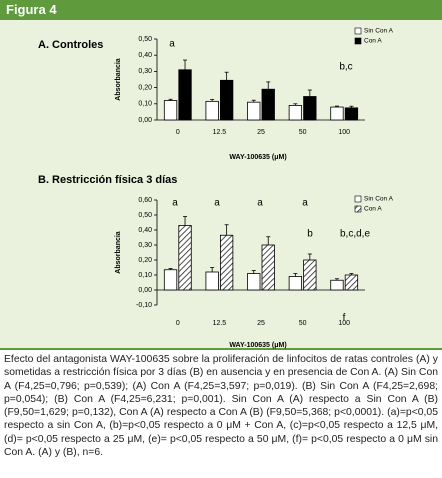  What do you see at coordinates (345, 67) in the screenshot?
I see `annotation: b,c` at bounding box center [345, 67].